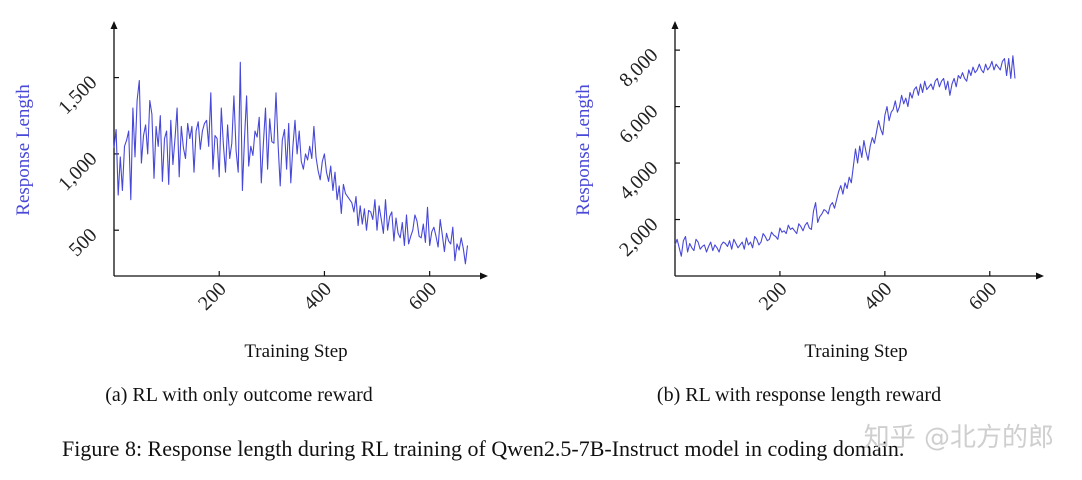 Image resolution: width=1082 pixels, height=480 pixels. Describe the element at coordinates (638, 180) in the screenshot. I see `chart-b-y-tick-label: 4,000` at that location.